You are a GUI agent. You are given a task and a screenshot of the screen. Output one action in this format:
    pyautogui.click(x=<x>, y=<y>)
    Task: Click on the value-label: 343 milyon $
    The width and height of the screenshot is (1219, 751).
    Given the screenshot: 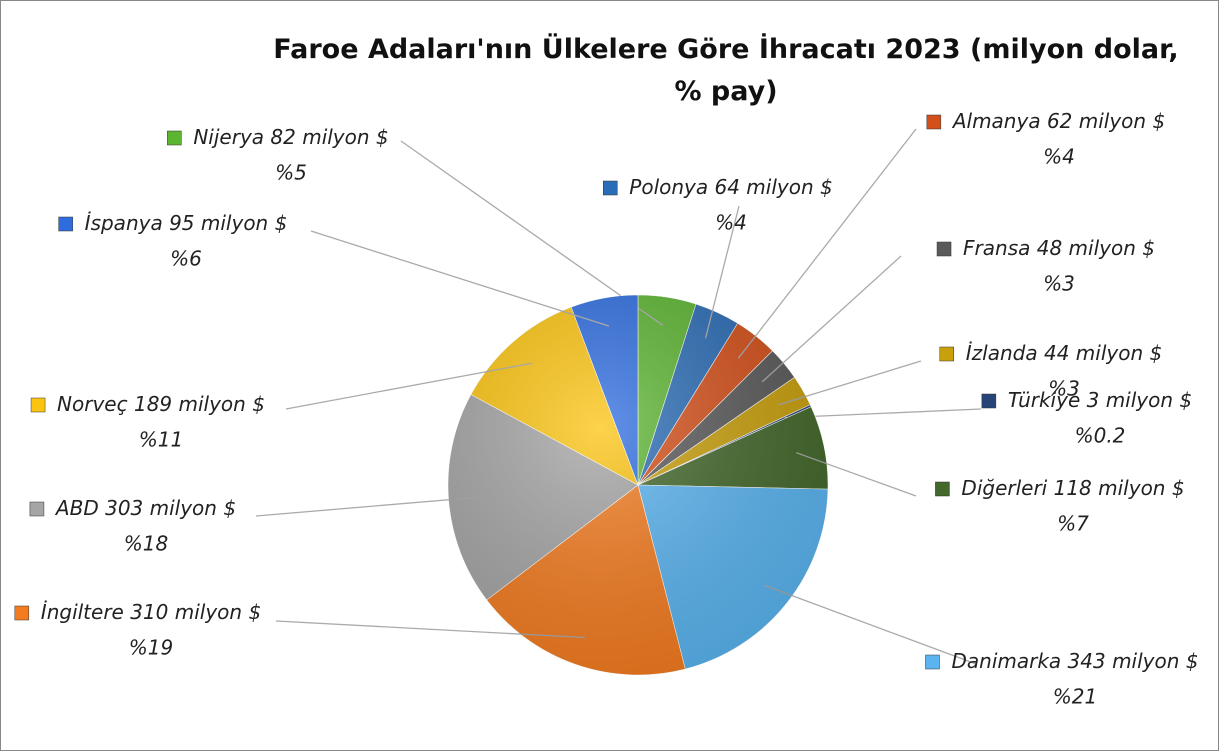 What is the action you would take?
    pyautogui.click(x=1133, y=661)
    